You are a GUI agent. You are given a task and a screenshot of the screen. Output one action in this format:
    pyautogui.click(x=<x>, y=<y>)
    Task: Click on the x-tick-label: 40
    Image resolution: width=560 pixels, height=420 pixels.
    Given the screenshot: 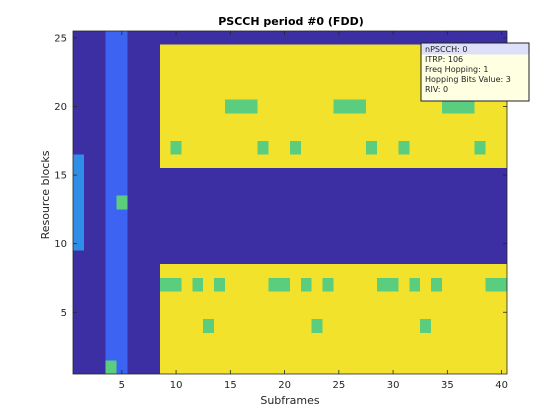 What is the action you would take?
    pyautogui.click(x=501, y=385)
    